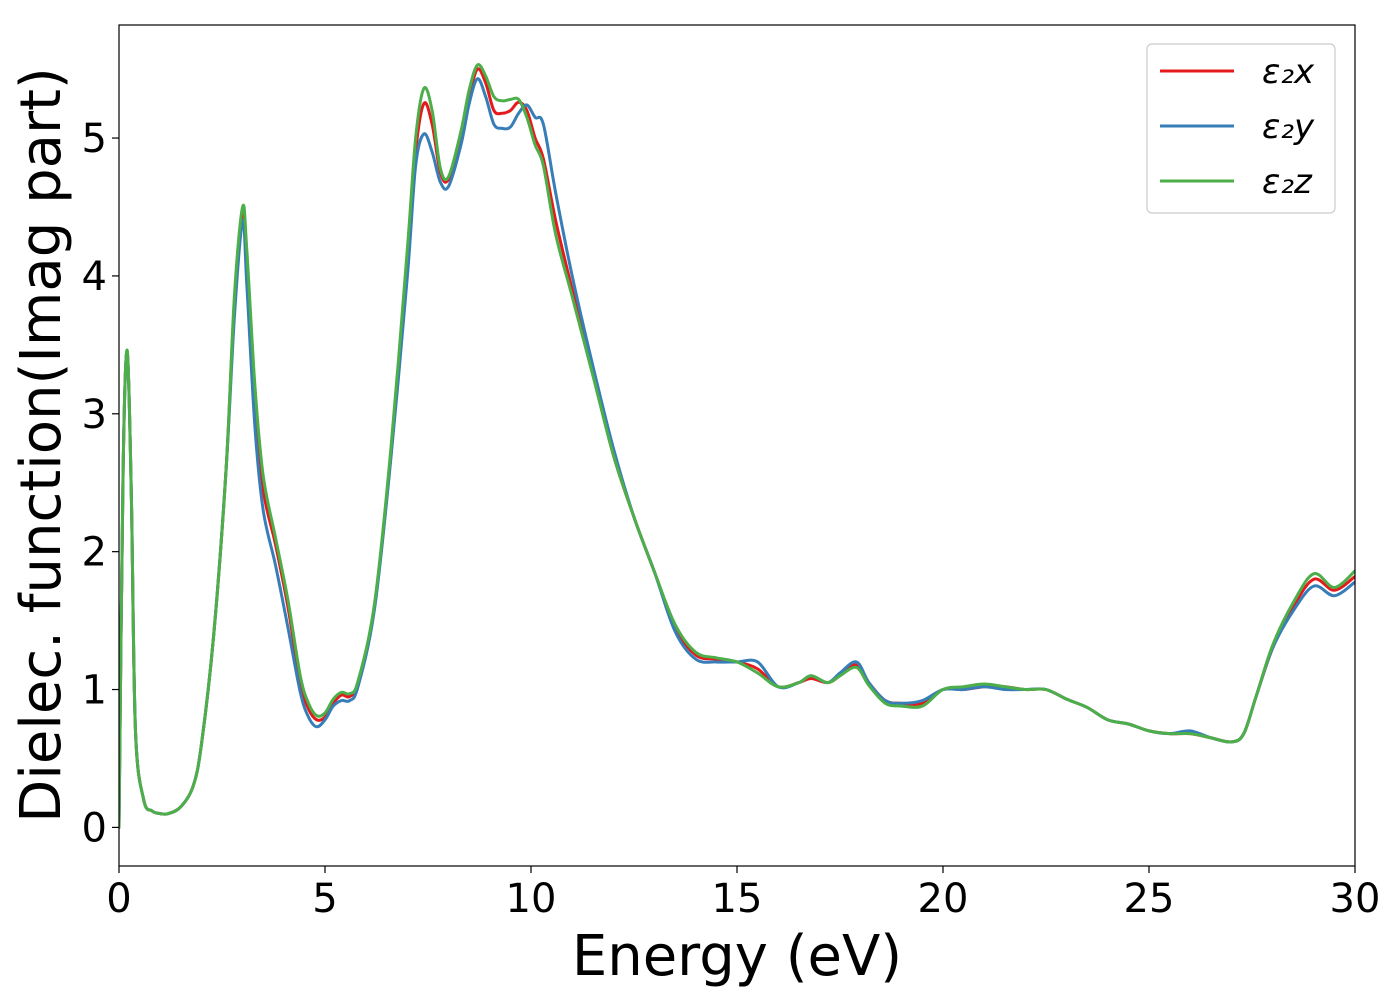 The image size is (1400, 1000). What do you see at coordinates (94, 553) in the screenshot?
I see `y-tick-label: 2` at bounding box center [94, 553].